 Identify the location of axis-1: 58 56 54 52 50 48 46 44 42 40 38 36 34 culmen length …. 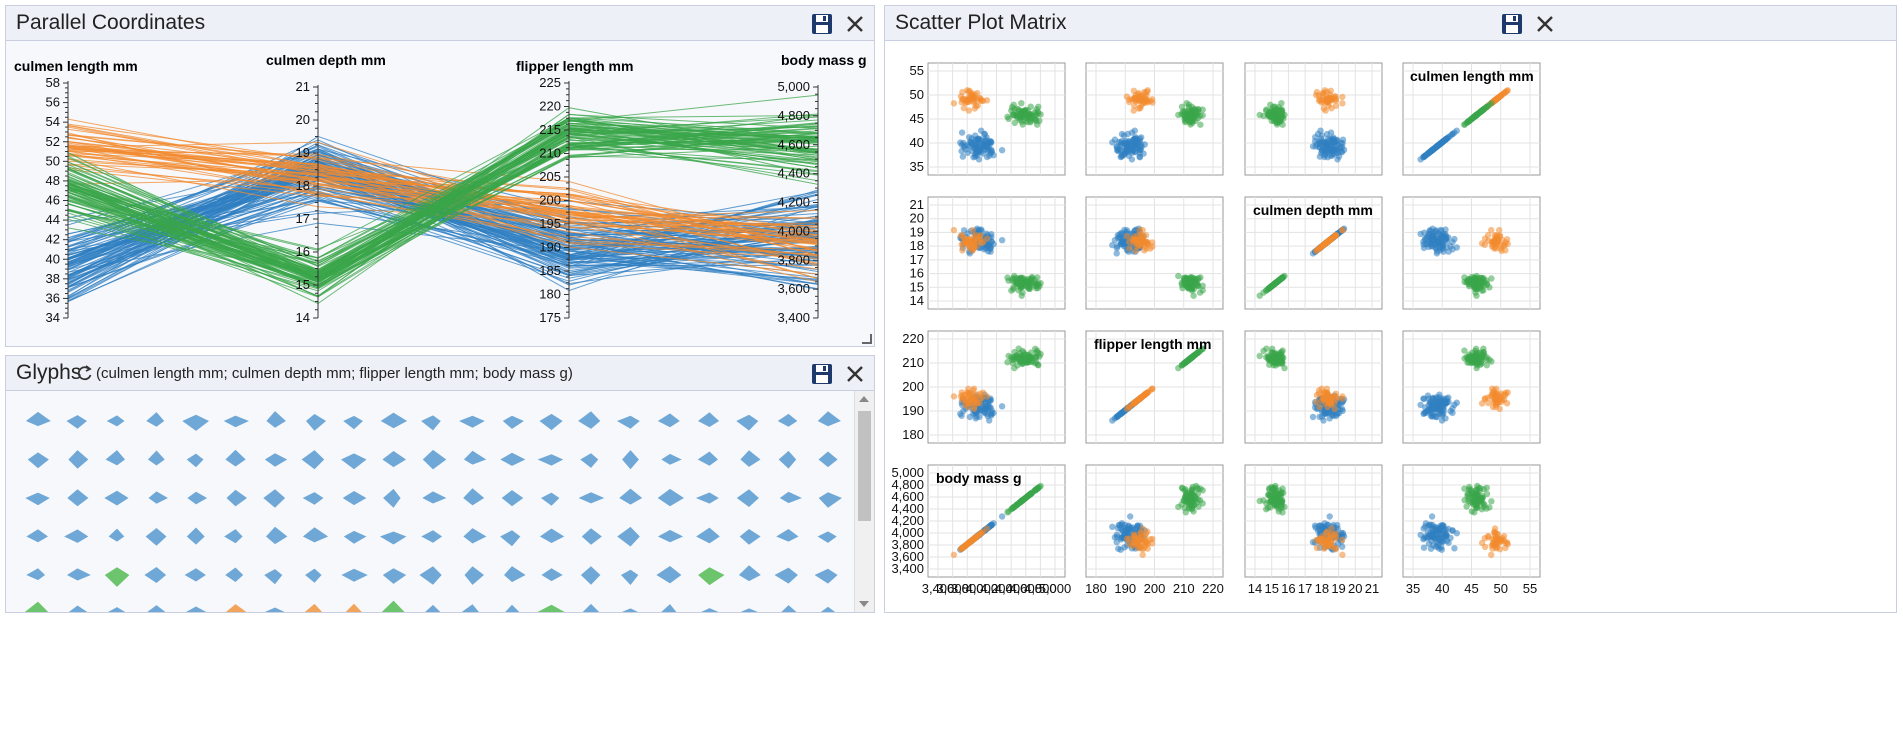
(76, 191).